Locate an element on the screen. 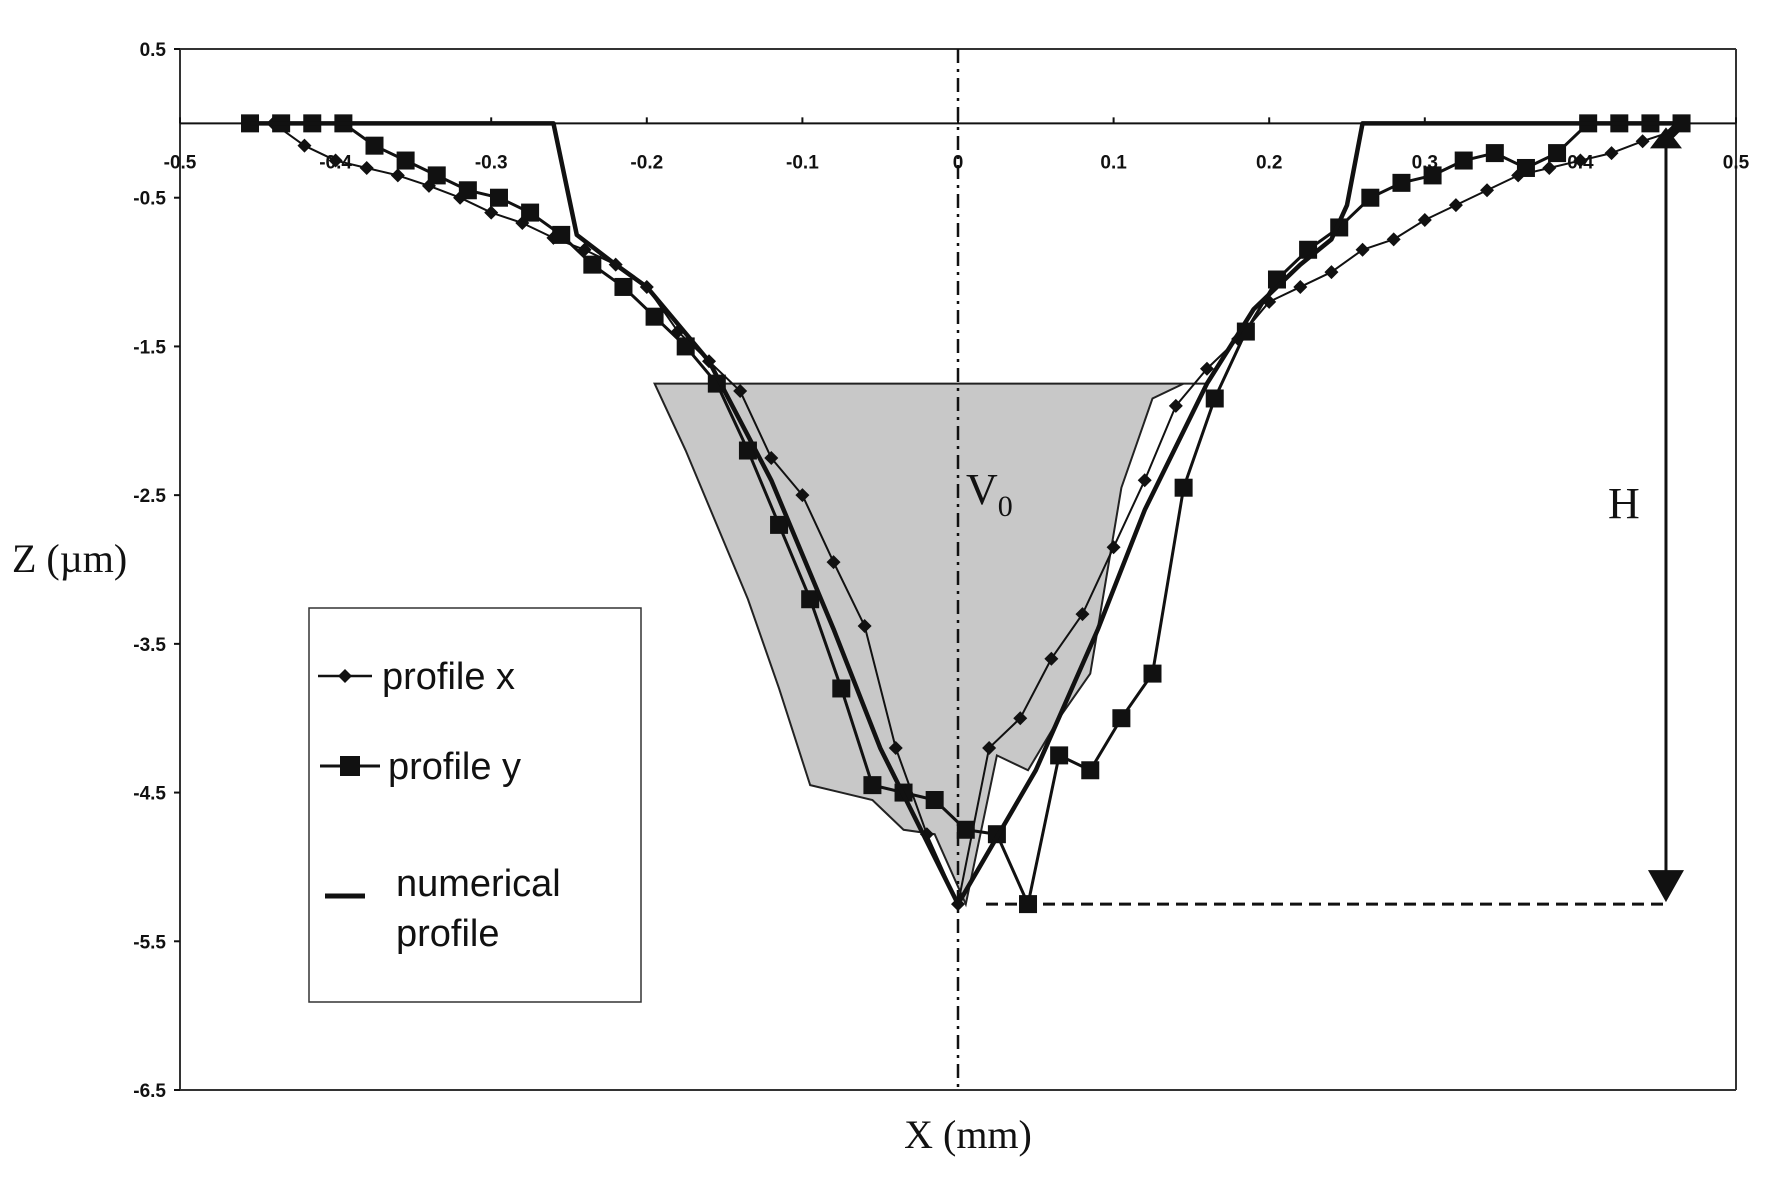 The height and width of the screenshot is (1182, 1778). v0-annotation: V0 is located at coordinates (989, 494).